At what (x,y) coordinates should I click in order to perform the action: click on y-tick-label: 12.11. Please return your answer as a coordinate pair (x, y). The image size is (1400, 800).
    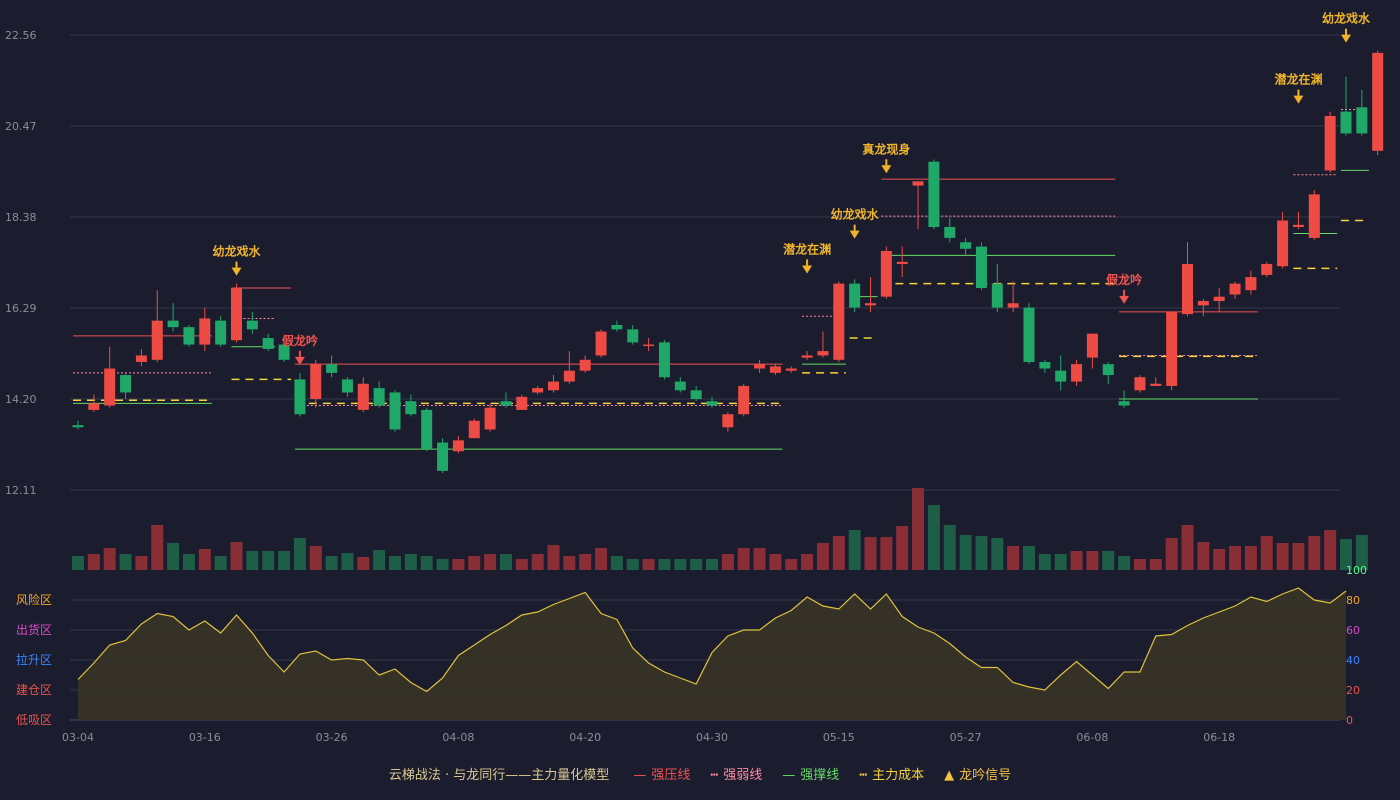
    Looking at the image, I should click on (21, 490).